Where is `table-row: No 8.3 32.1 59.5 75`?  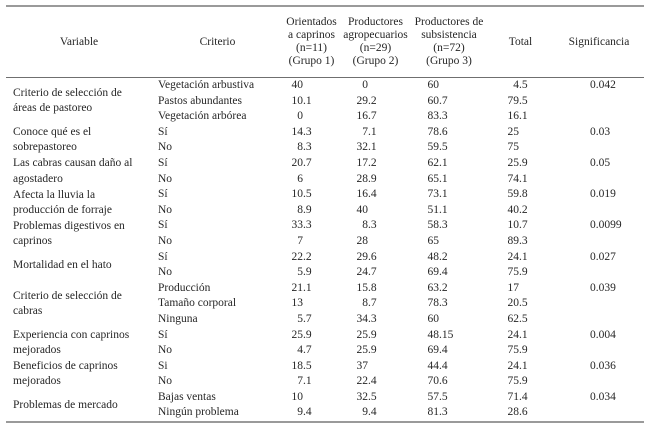 table-row: No 8.3 32.1 59.5 75 is located at coordinates (325, 148).